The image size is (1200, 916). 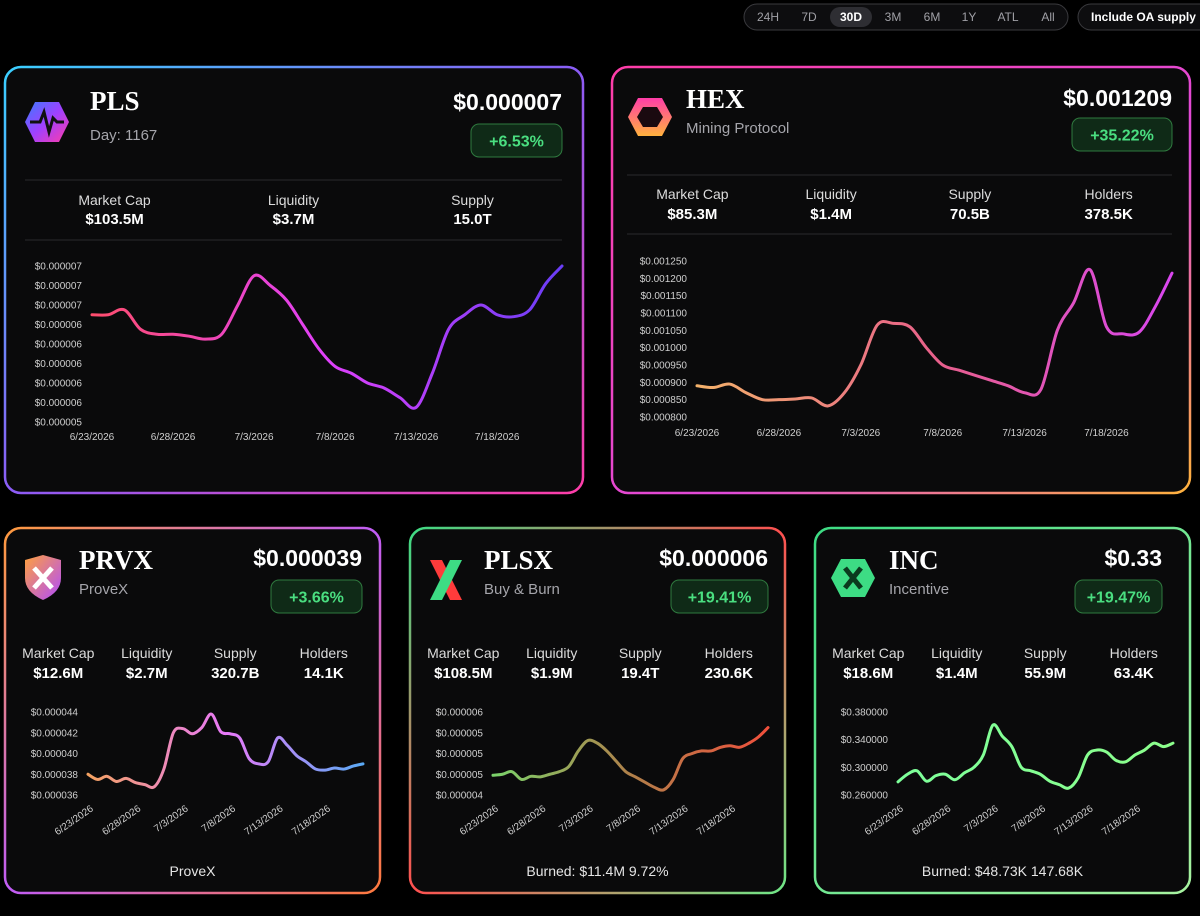 What do you see at coordinates (906, 17) in the screenshot?
I see `range-group` at bounding box center [906, 17].